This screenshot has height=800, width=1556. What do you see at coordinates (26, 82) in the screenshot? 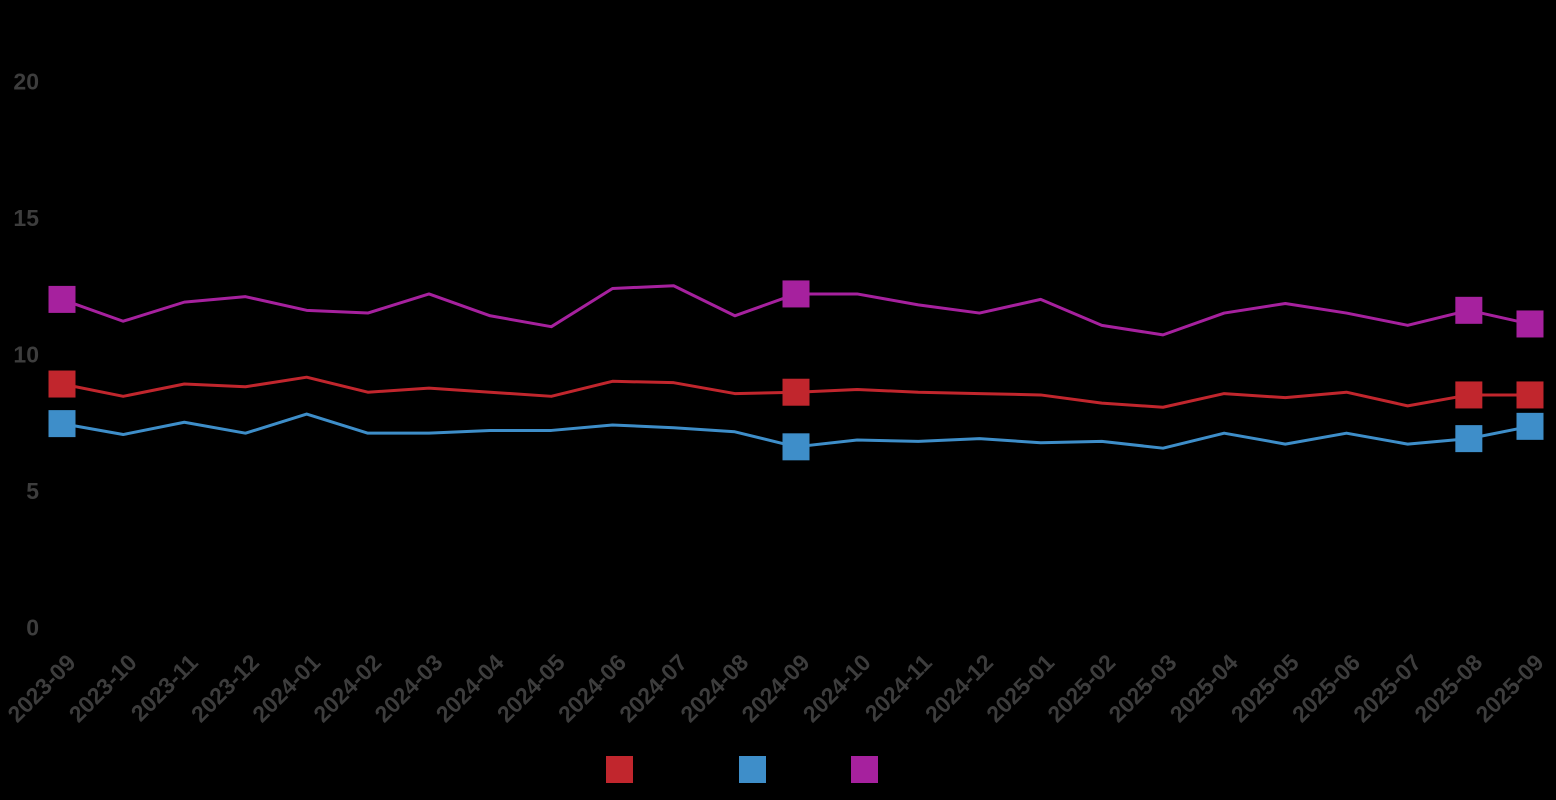
I see `y-axis-tick-label: 20` at bounding box center [26, 82].